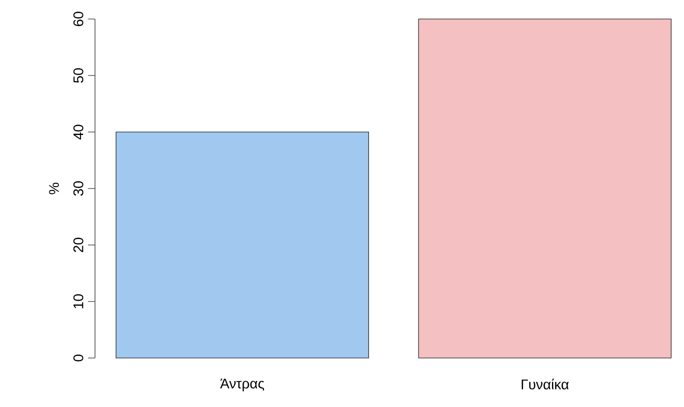 Image resolution: width=684 pixels, height=407 pixels. What do you see at coordinates (242, 385) in the screenshot?
I see `x-tick-label: Άντρας` at bounding box center [242, 385].